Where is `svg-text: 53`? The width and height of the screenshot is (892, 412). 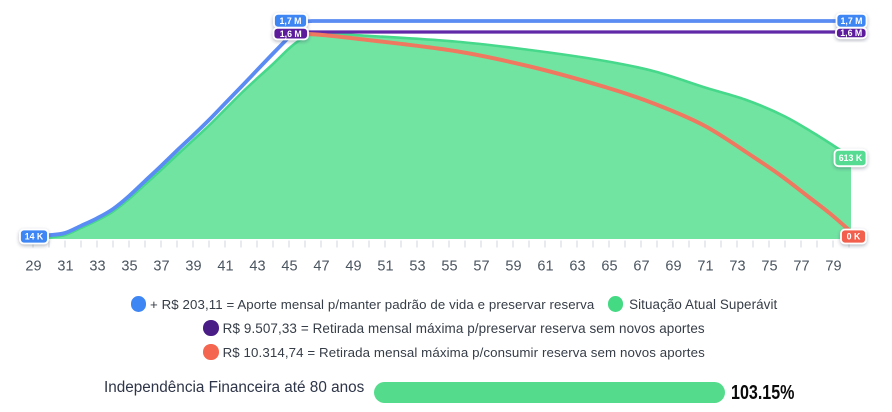
svg-text: 53 is located at coordinates (417, 267).